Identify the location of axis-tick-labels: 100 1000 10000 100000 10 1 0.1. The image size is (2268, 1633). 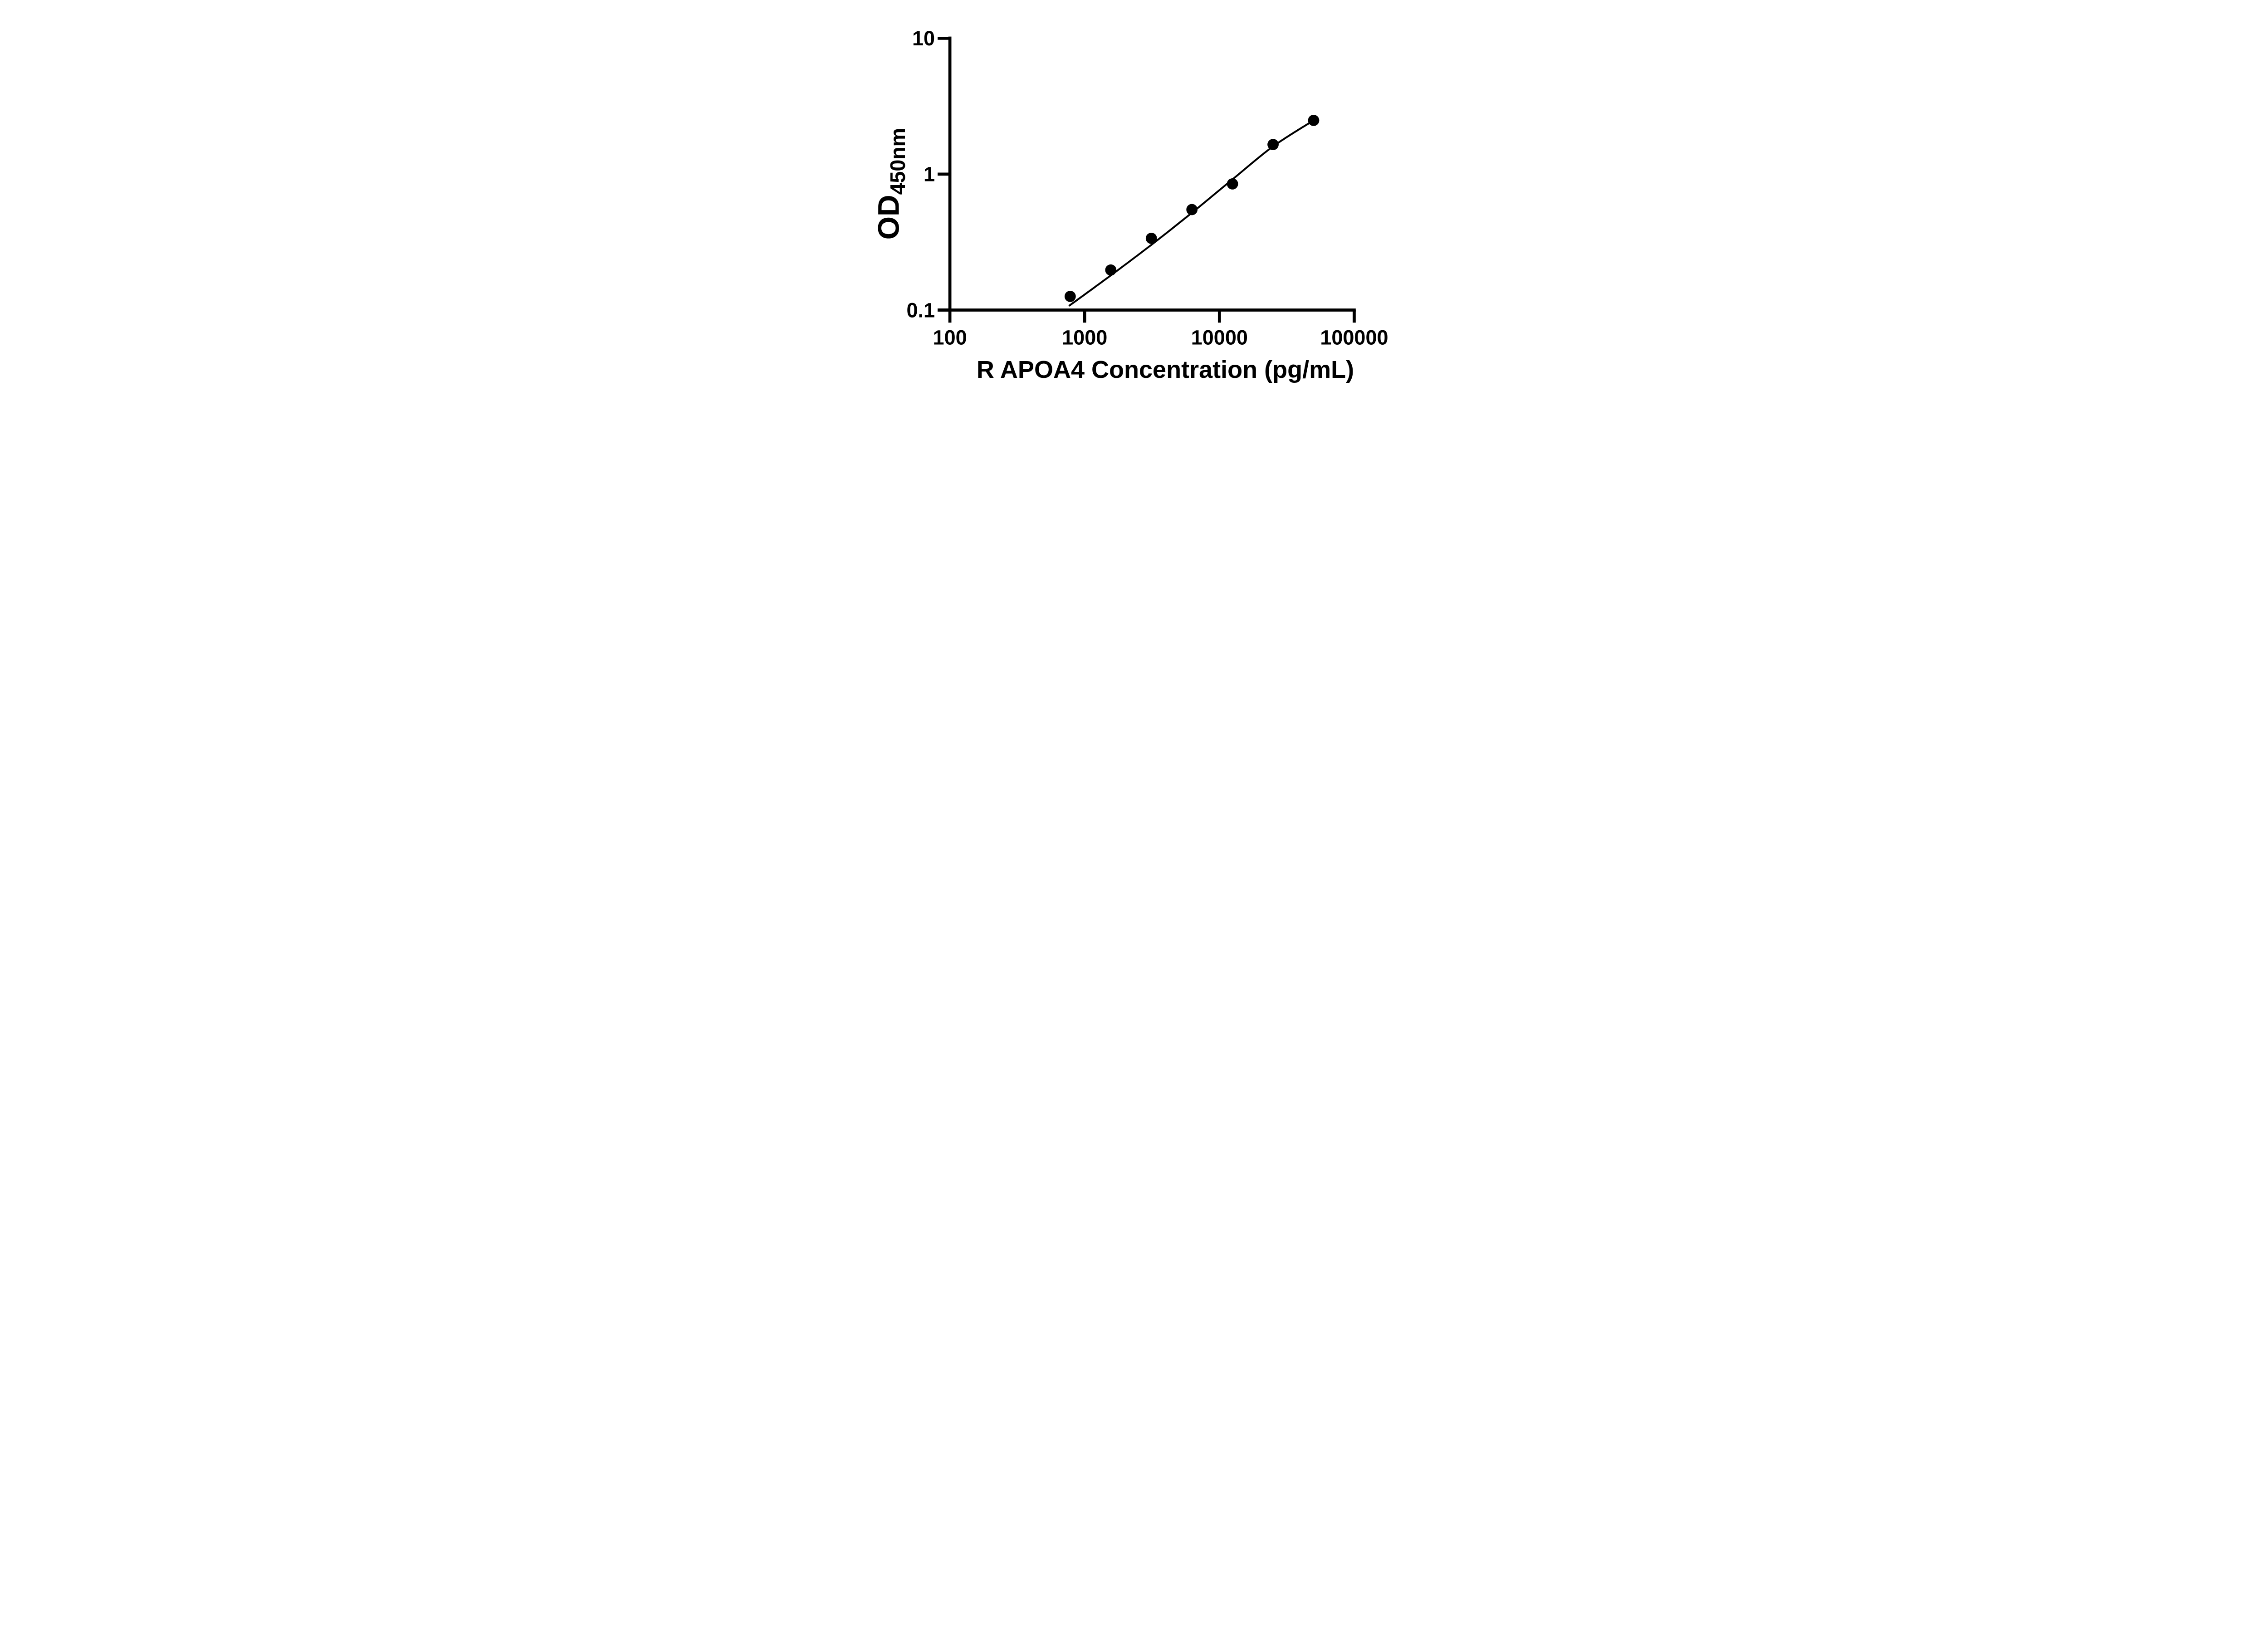
(1148, 188).